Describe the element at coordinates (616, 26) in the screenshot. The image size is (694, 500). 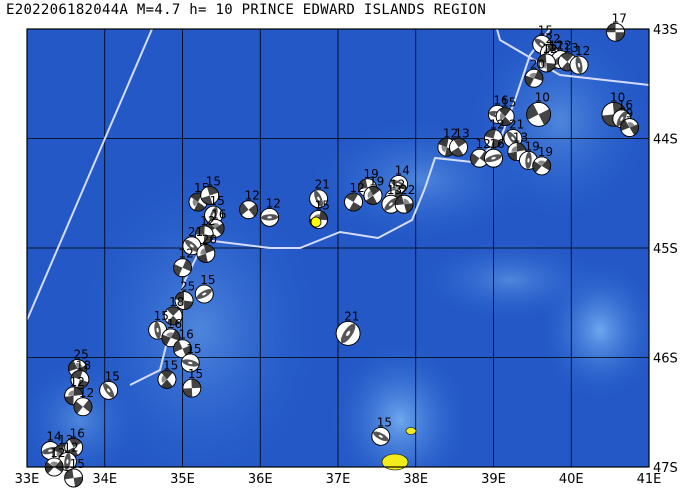
I see `focal-mechanism: 17` at that location.